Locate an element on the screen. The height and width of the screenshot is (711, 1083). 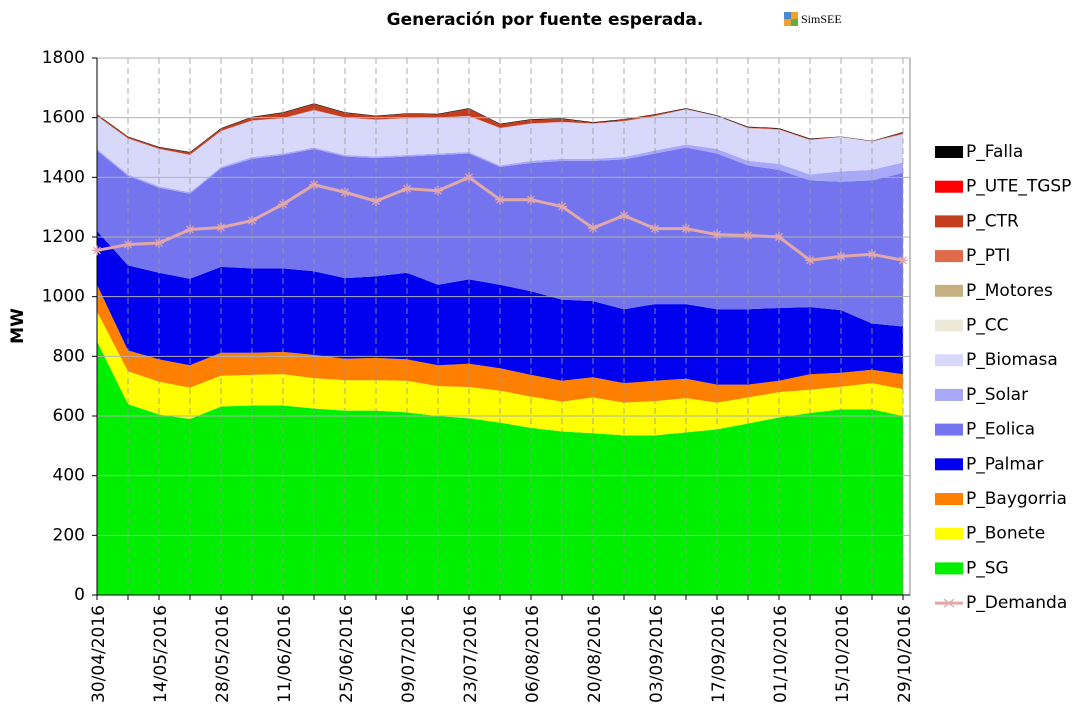
x-tick-label: 29/10/2016 is located at coordinates (905, 654).